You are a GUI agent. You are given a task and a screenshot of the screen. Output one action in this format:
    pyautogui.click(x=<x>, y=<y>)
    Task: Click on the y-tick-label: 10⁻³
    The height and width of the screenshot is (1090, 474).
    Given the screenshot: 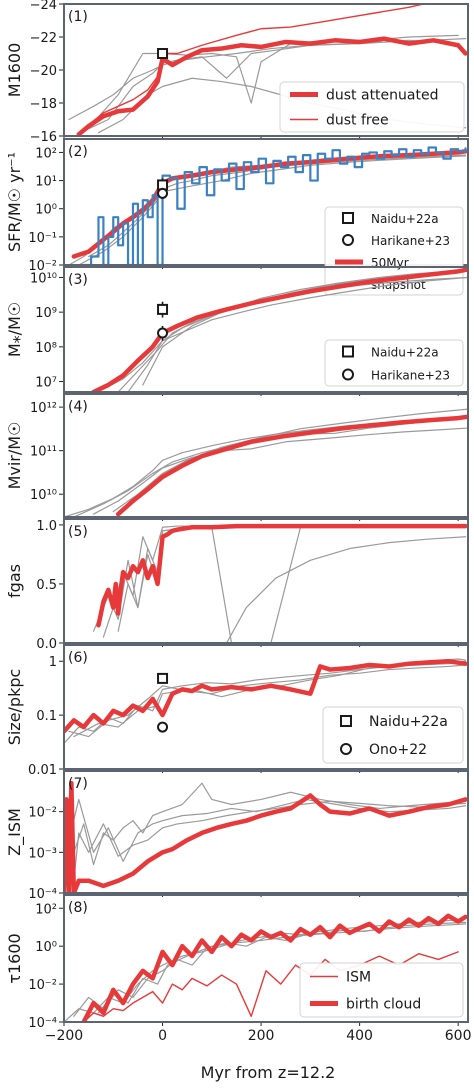 What is the action you would take?
    pyautogui.click(x=42, y=853)
    